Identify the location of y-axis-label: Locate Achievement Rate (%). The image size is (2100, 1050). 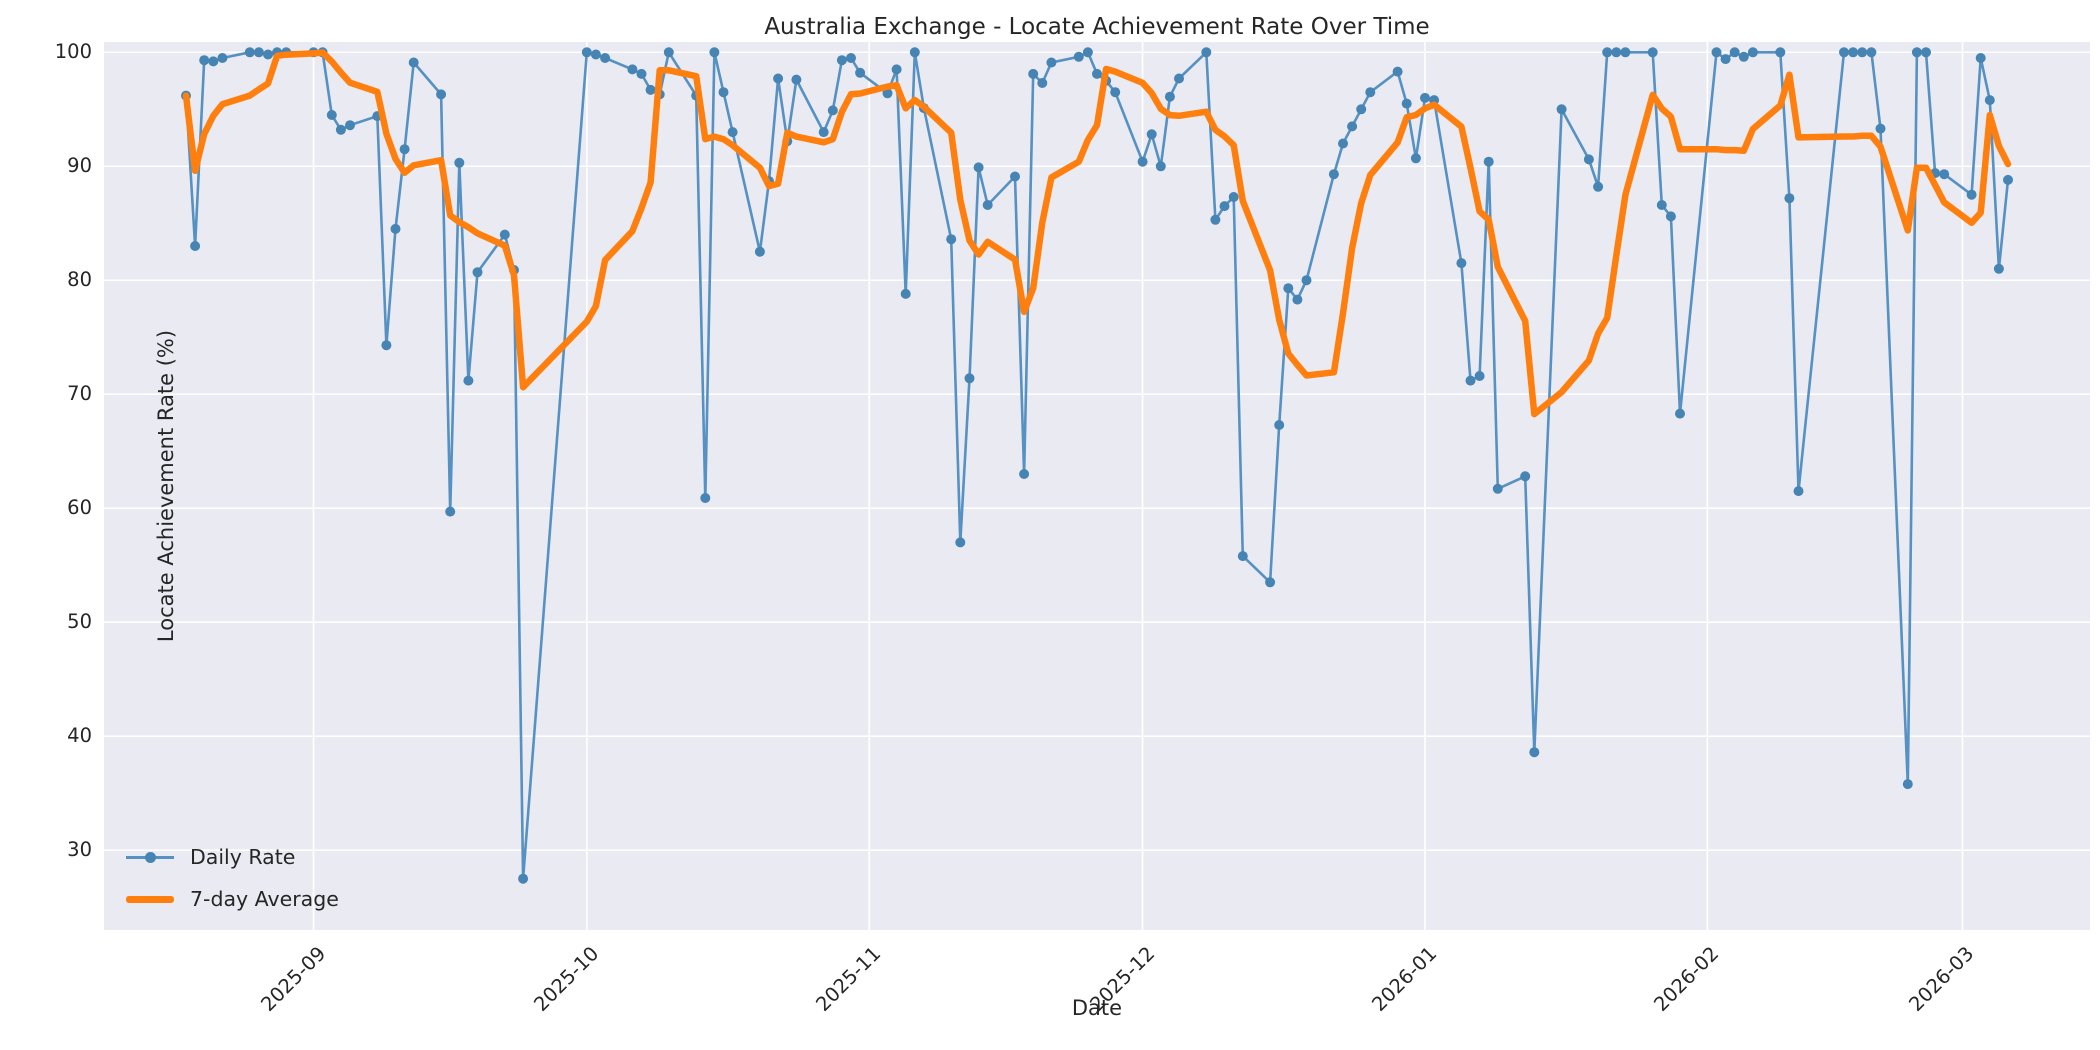
(166, 486).